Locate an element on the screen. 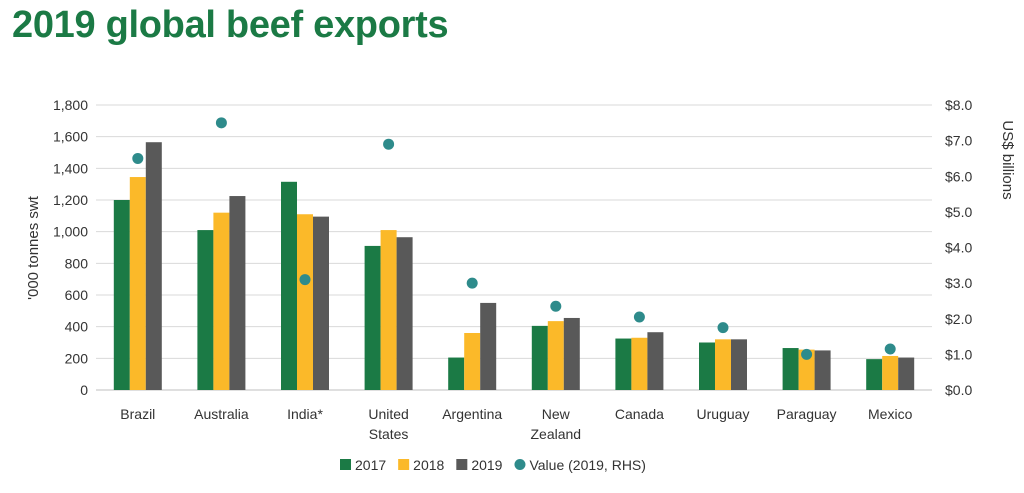 The image size is (1024, 493). right-axis-title: US$ billions is located at coordinates (1007, 159).